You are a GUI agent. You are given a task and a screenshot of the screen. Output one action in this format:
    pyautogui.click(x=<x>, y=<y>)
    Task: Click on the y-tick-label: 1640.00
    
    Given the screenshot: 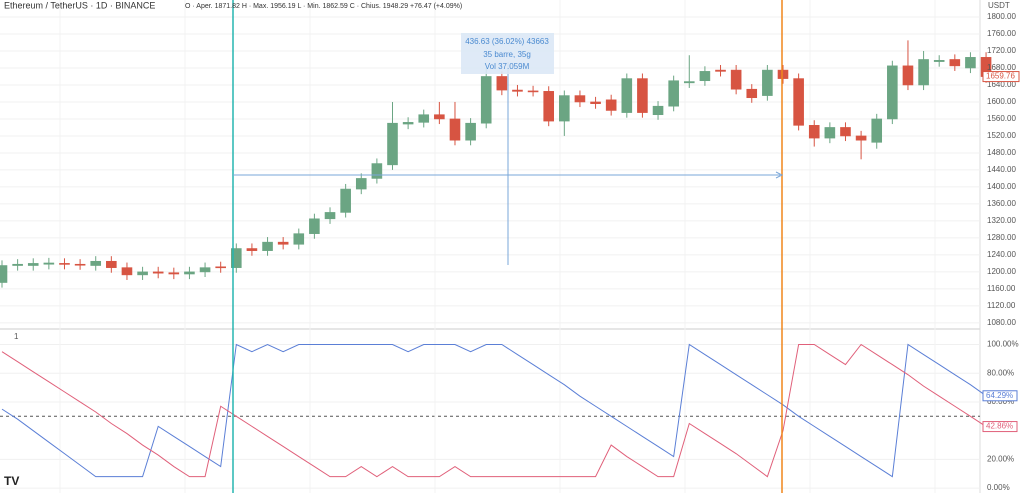 What is the action you would take?
    pyautogui.click(x=1001, y=84)
    